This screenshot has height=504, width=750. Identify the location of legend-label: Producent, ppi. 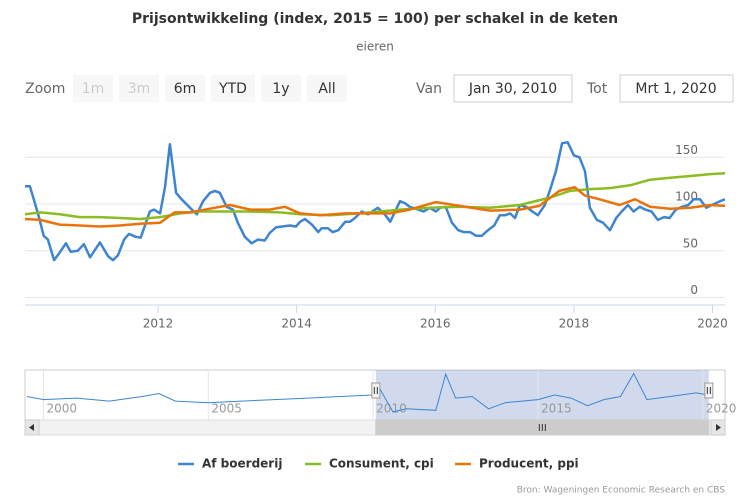
(529, 464).